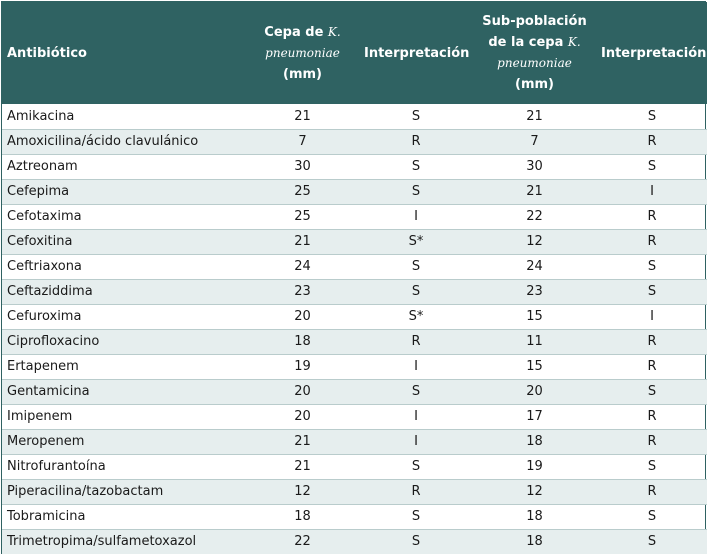 The height and width of the screenshot is (556, 708). I want to click on table-row: Gentamicina 20 S 20 S, so click(354, 392).